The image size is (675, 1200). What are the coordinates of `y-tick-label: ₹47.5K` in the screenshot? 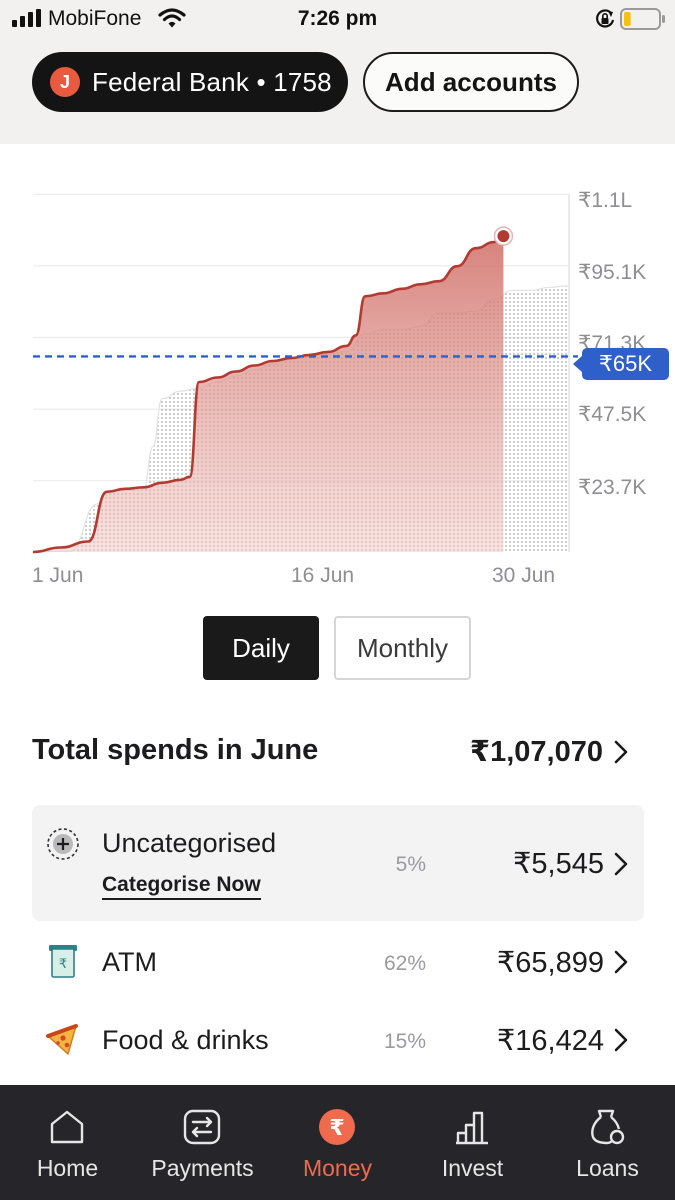 It's located at (612, 414).